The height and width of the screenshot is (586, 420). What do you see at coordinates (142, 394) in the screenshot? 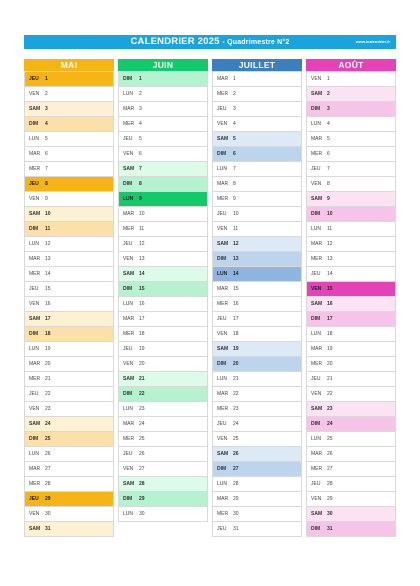
I see `day-number: 22` at bounding box center [142, 394].